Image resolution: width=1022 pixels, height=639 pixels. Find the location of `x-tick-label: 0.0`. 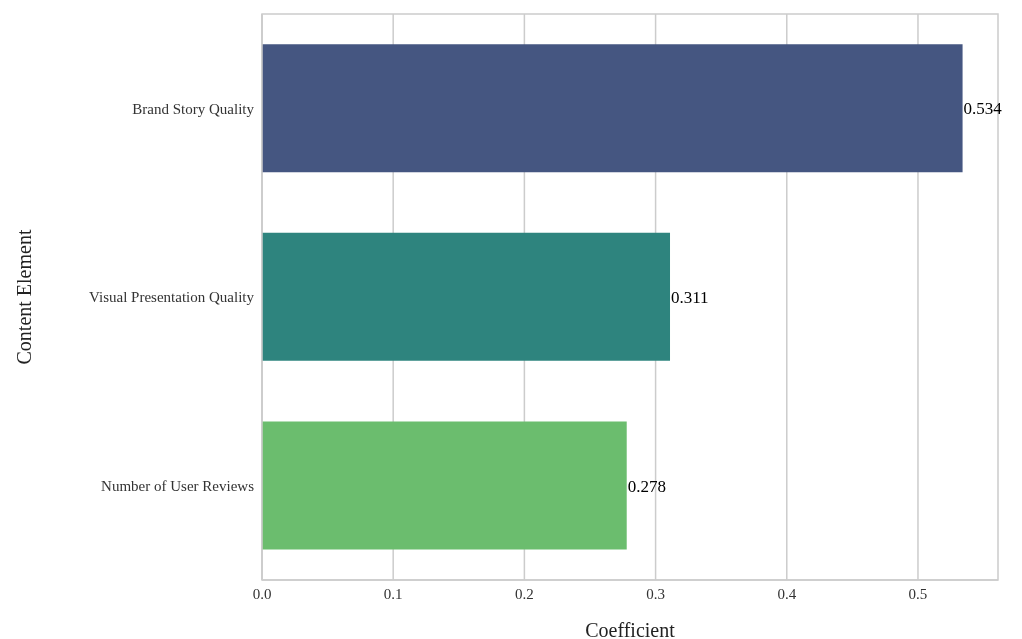

x-tick-label: 0.0 is located at coordinates (262, 593).